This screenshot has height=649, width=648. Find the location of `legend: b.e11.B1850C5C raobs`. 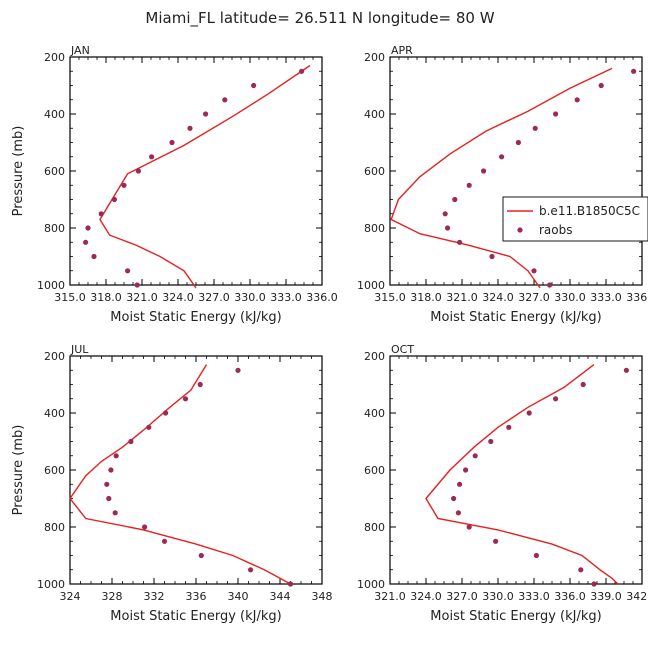

legend: b.e11.B1850C5C raobs is located at coordinates (575, 219).